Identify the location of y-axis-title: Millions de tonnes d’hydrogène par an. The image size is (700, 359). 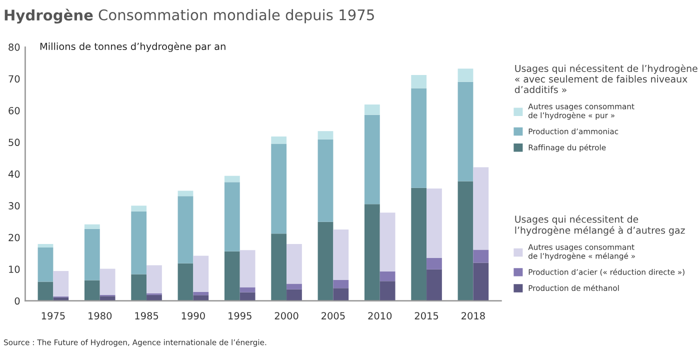
(133, 47).